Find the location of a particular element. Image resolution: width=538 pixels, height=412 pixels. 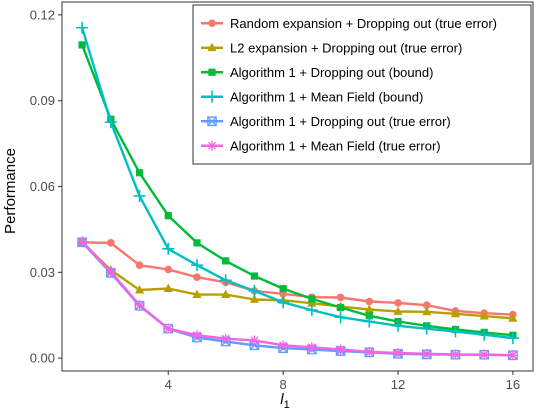

y-tick-label: 0.06 is located at coordinates (42, 186).